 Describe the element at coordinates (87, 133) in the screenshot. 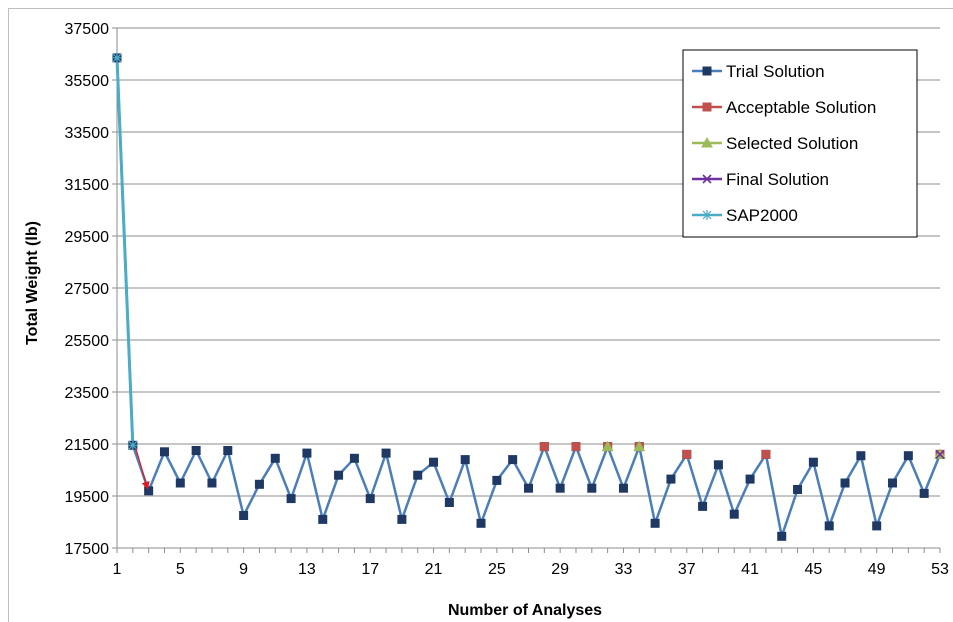

I see `y-tick-label: 33500` at that location.